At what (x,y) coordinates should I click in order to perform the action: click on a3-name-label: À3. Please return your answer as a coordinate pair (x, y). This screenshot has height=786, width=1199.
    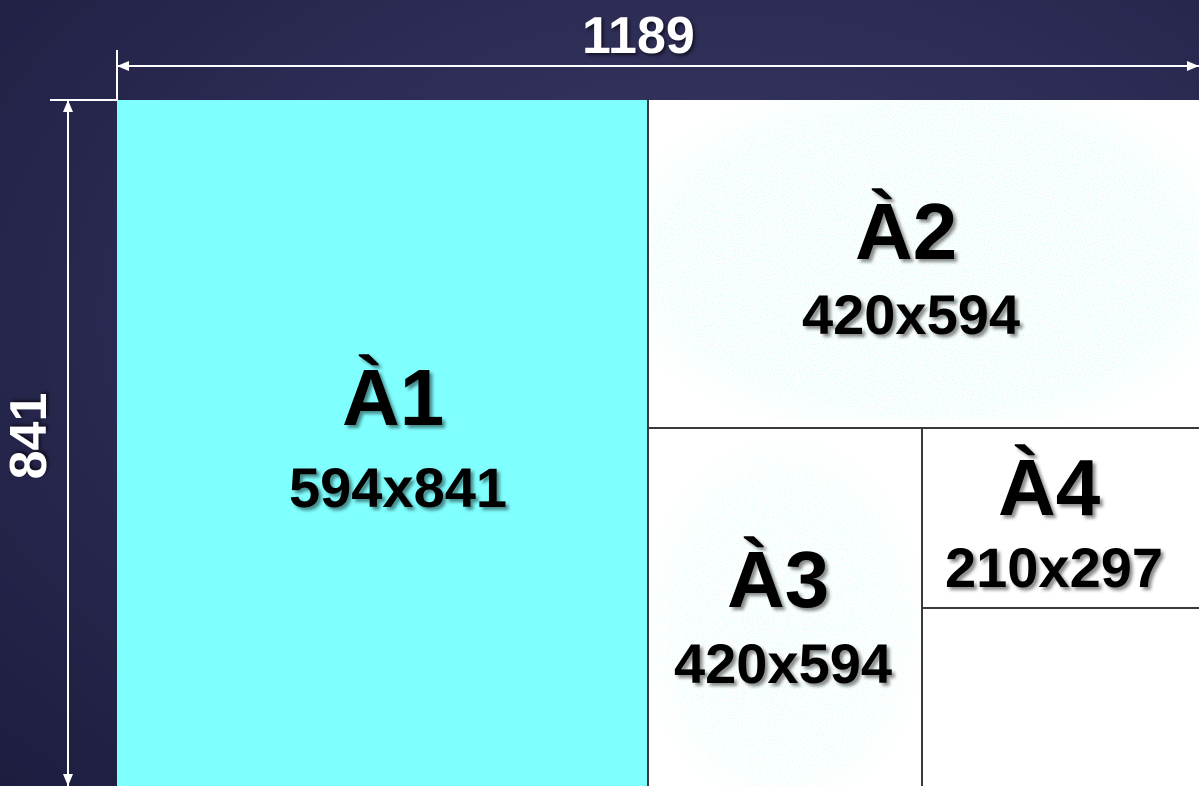
    Looking at the image, I should click on (778, 579).